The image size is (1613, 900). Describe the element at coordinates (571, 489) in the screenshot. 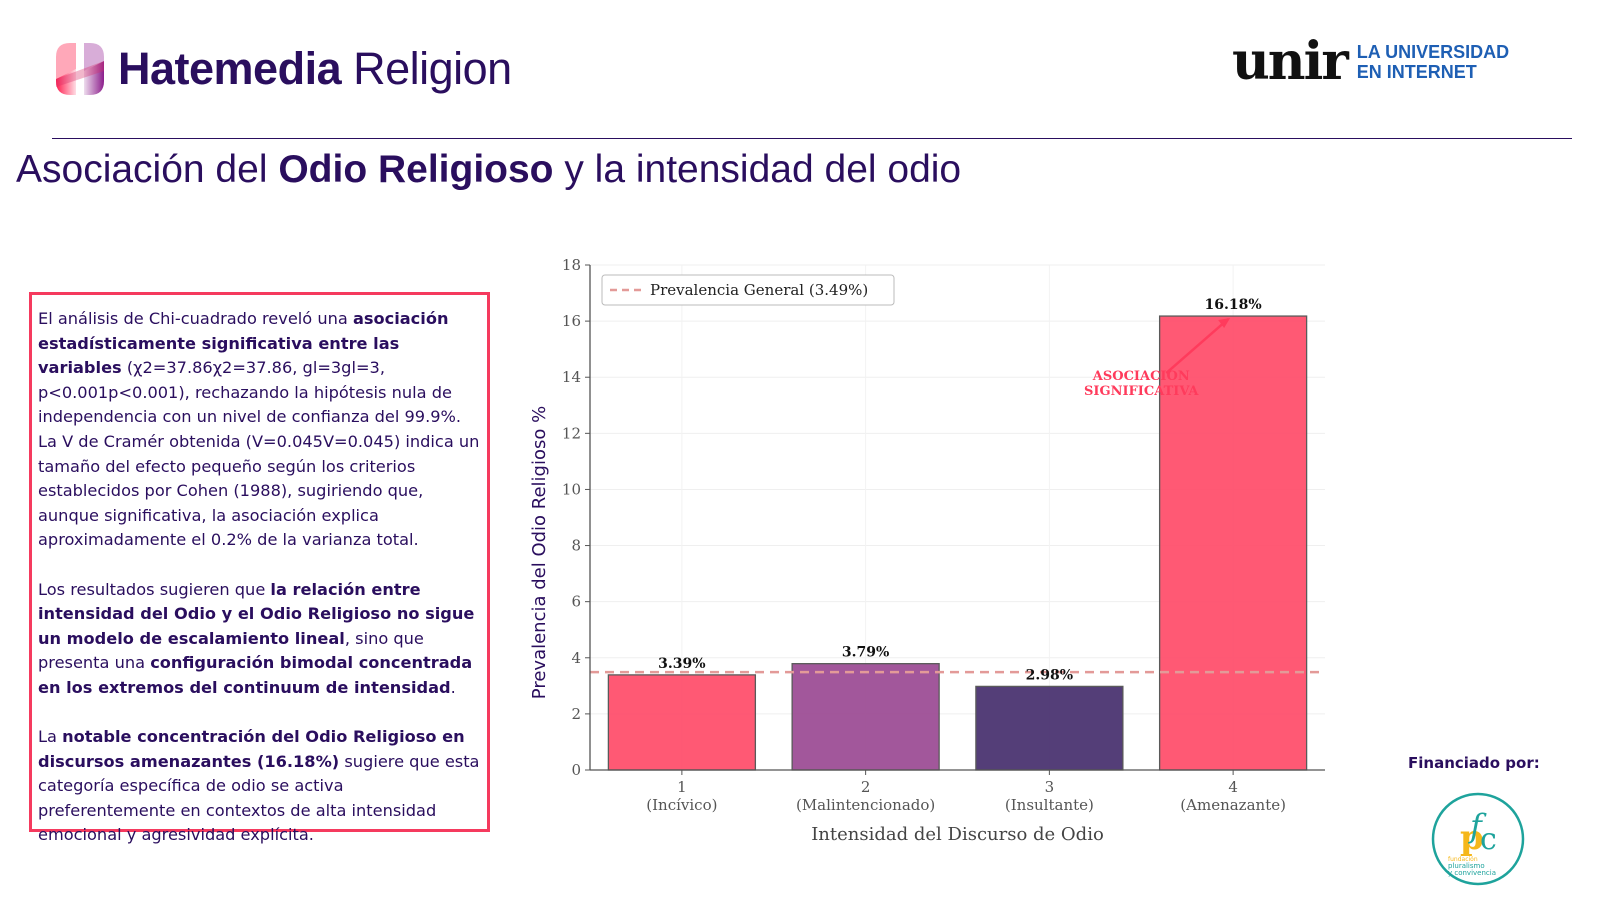

I see `y-tick-label: 10` at that location.